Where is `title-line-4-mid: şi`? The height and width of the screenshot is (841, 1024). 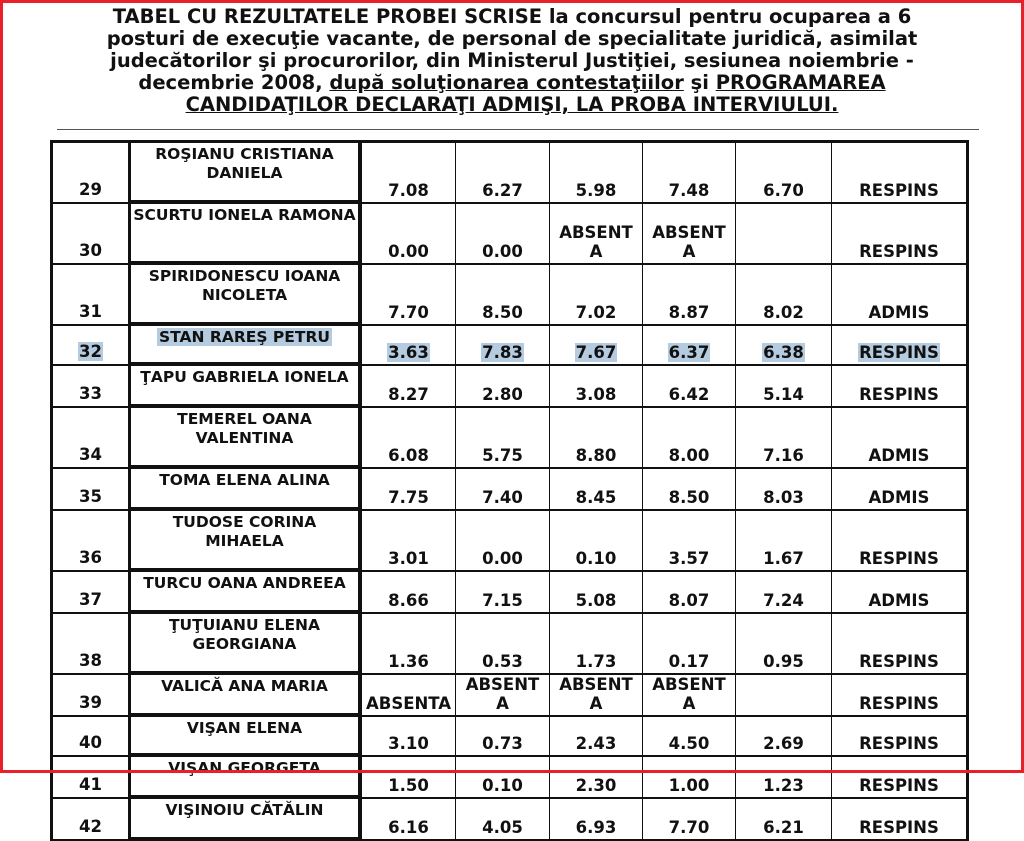
title-line-4-mid: şi is located at coordinates (699, 82).